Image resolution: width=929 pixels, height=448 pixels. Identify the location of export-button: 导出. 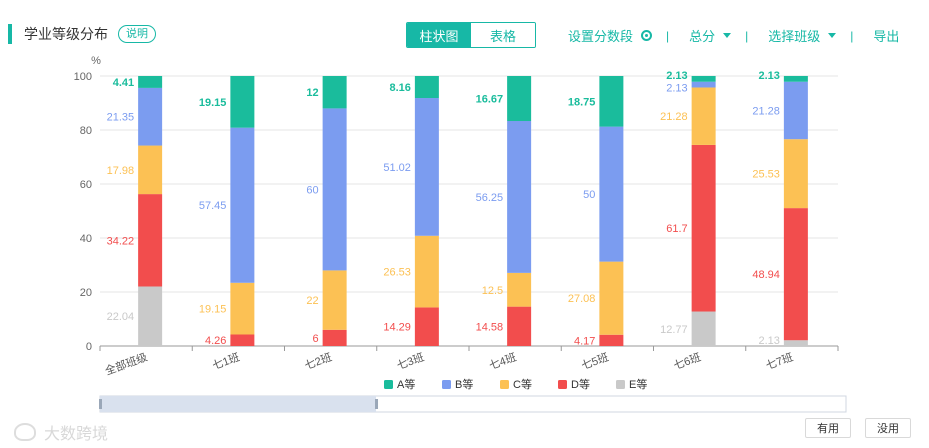
(886, 35).